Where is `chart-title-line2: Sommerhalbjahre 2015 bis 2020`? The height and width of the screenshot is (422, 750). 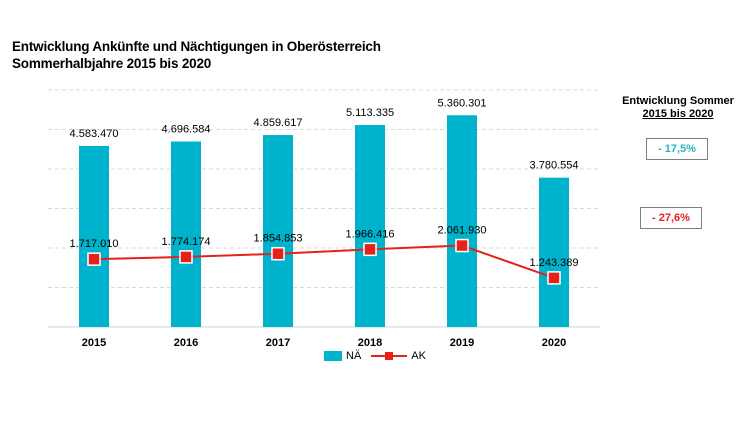 chart-title-line2: Sommerhalbjahre 2015 bis 2020 is located at coordinates (112, 63).